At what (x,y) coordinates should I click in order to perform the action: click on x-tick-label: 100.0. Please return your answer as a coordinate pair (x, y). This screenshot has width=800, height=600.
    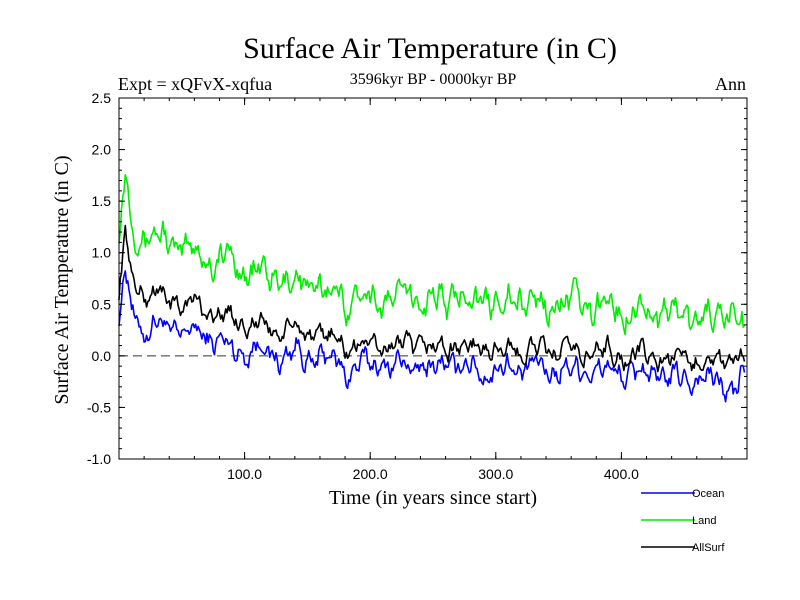
    Looking at the image, I should click on (244, 474).